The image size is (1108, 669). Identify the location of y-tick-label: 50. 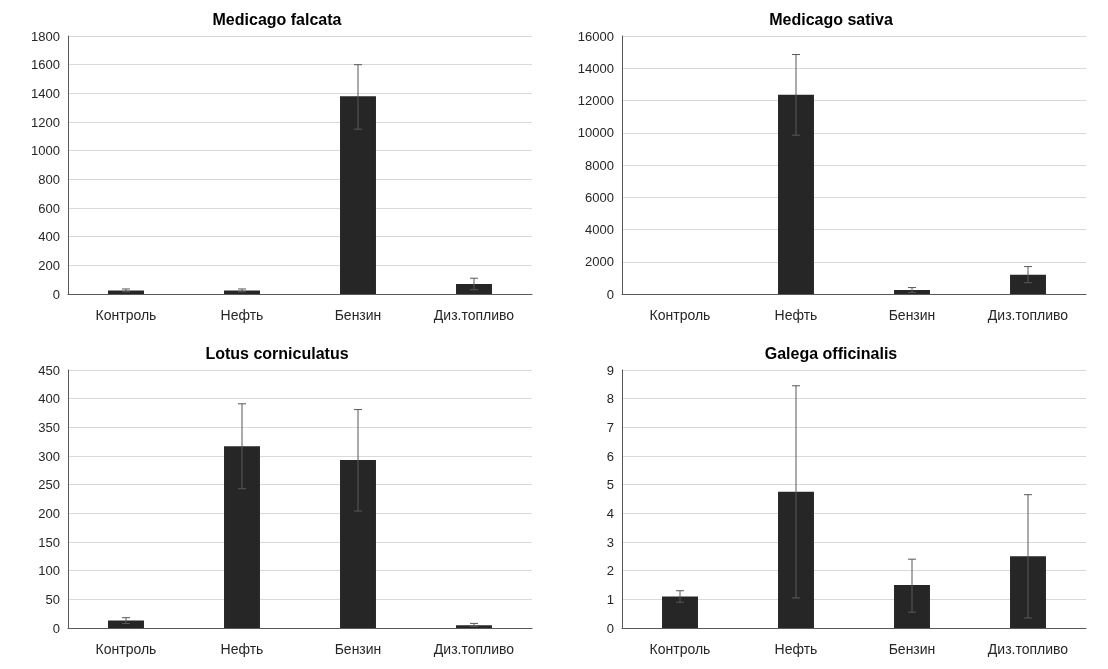
(52, 599).